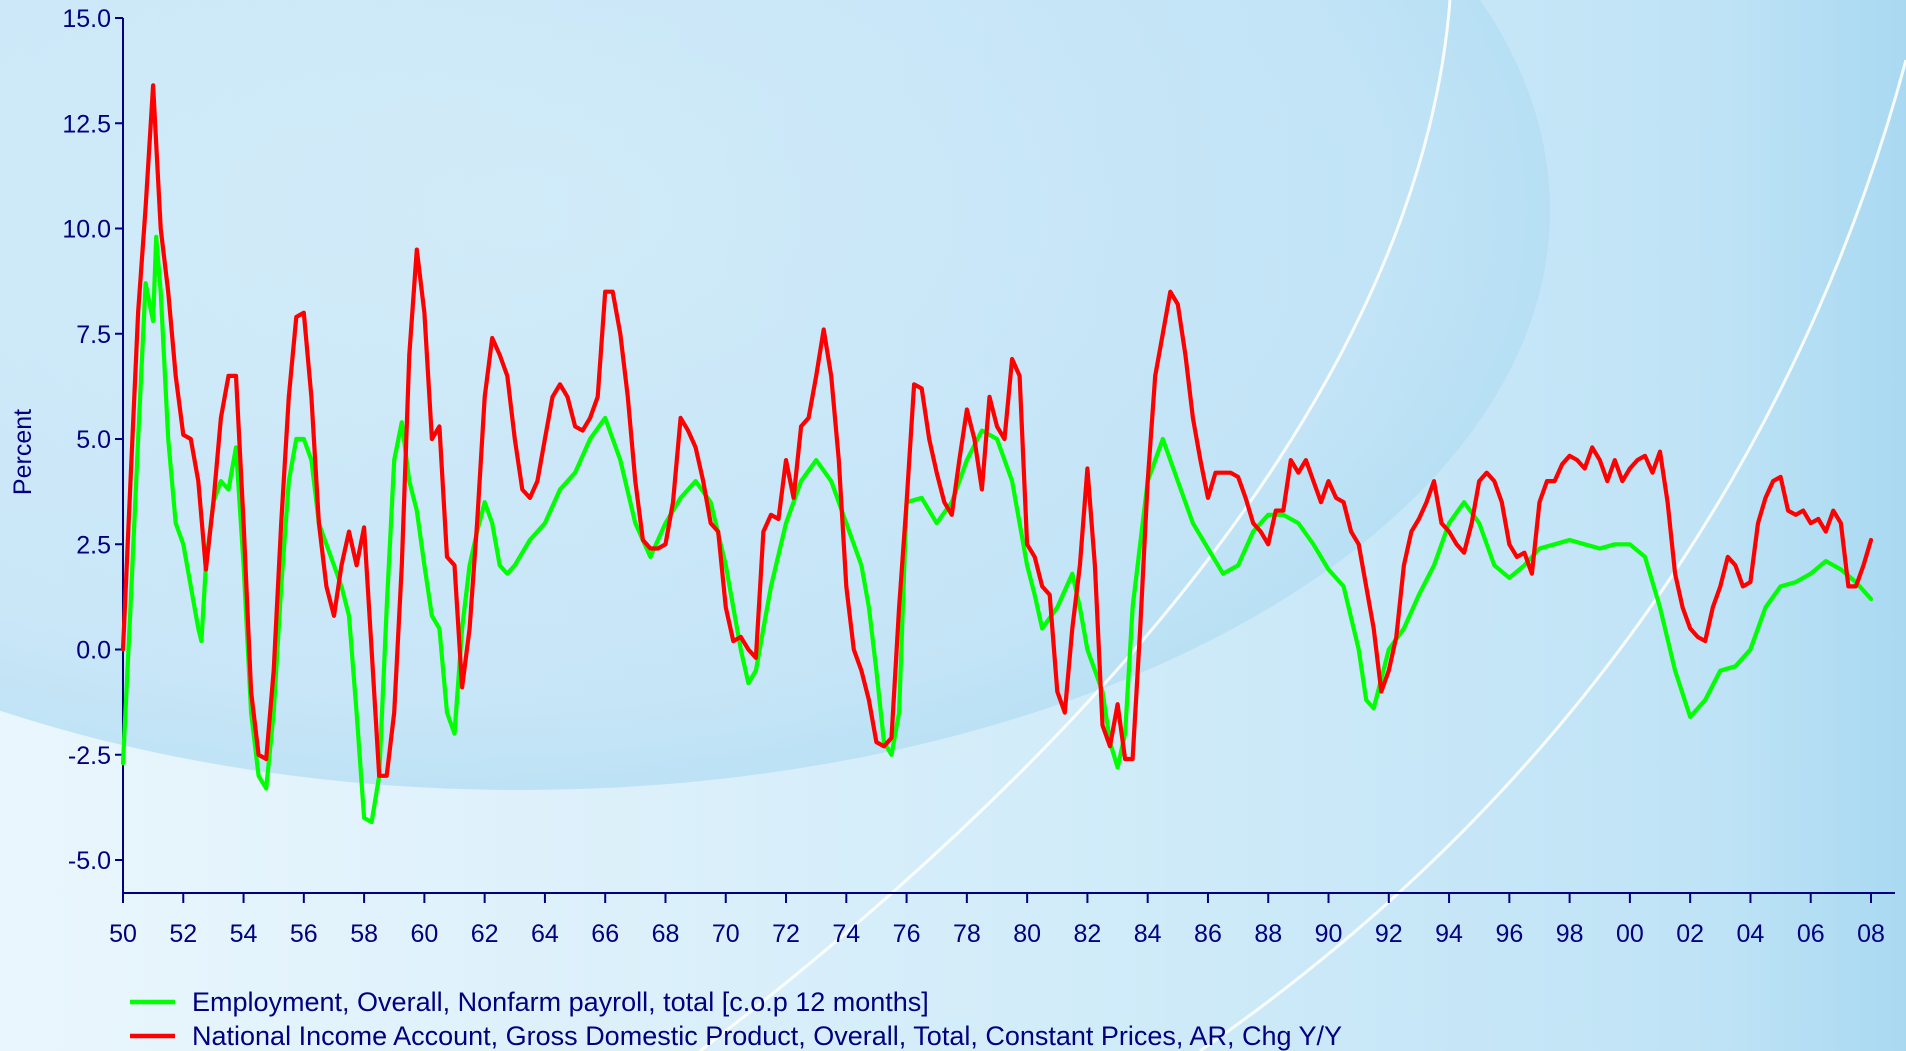  Describe the element at coordinates (364, 934) in the screenshot. I see `x-tick-label: 58` at that location.